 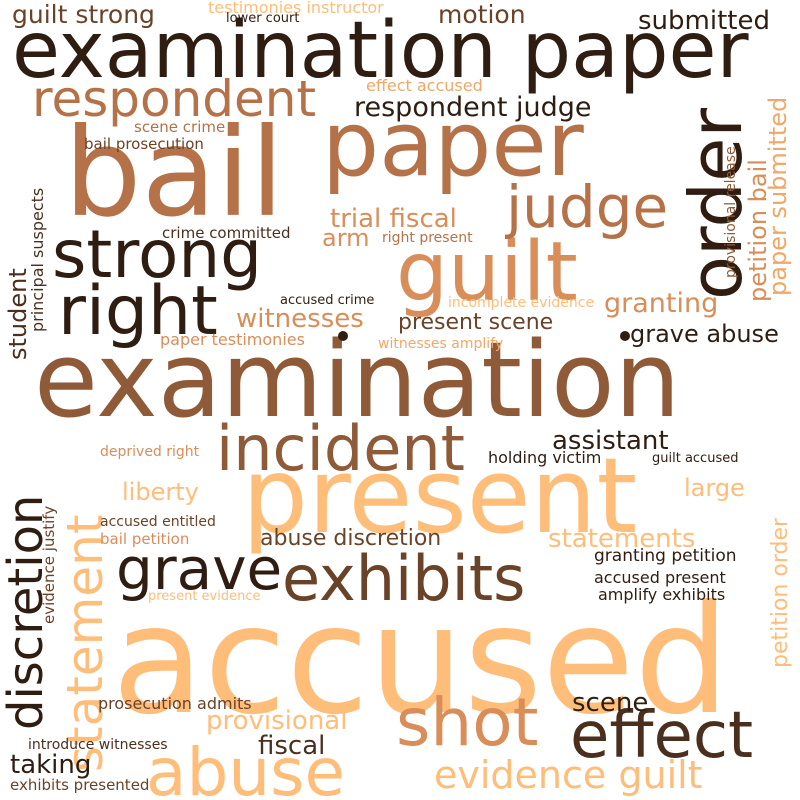 I want to click on word-respondent: respondent, so click(x=174, y=99).